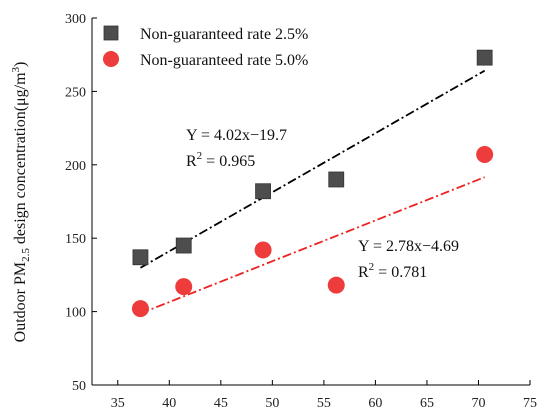 The height and width of the screenshot is (417, 550). Describe the element at coordinates (200, 156) in the screenshot. I see `r-squared-1-exponent: 2` at that location.